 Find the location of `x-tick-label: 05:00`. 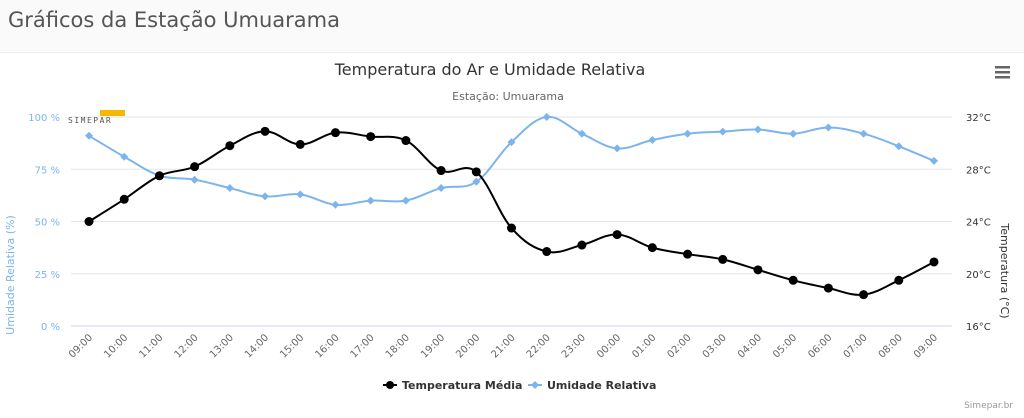

x-tick-label: 05:00 is located at coordinates (785, 346).